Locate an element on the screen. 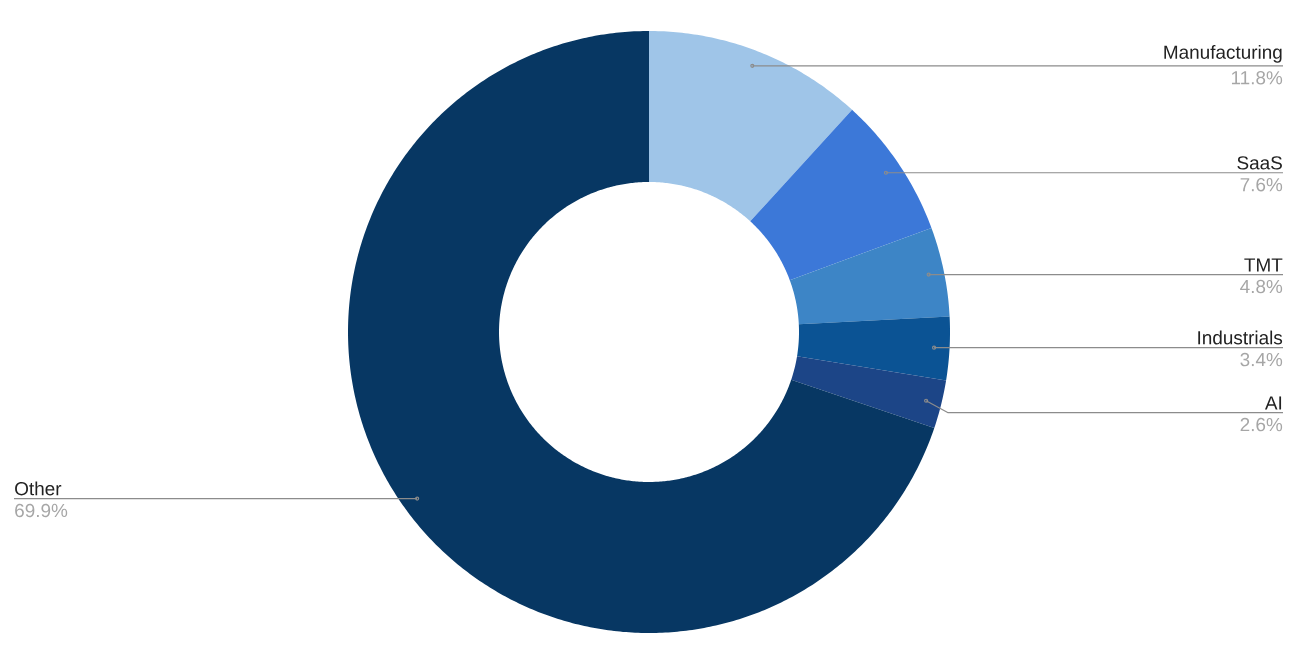 The width and height of the screenshot is (1297, 649). data-label: 69.9% is located at coordinates (41, 510).